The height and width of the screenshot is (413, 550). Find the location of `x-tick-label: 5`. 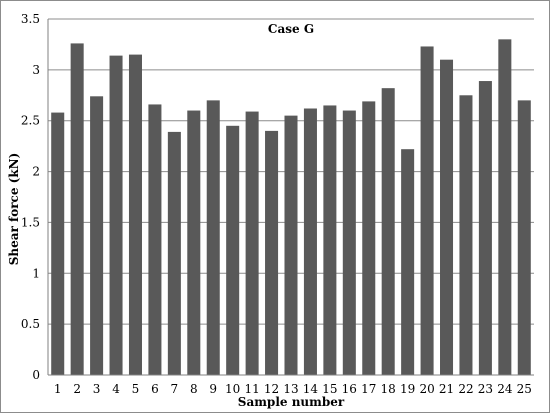

x-tick-label: 5 is located at coordinates (136, 389).